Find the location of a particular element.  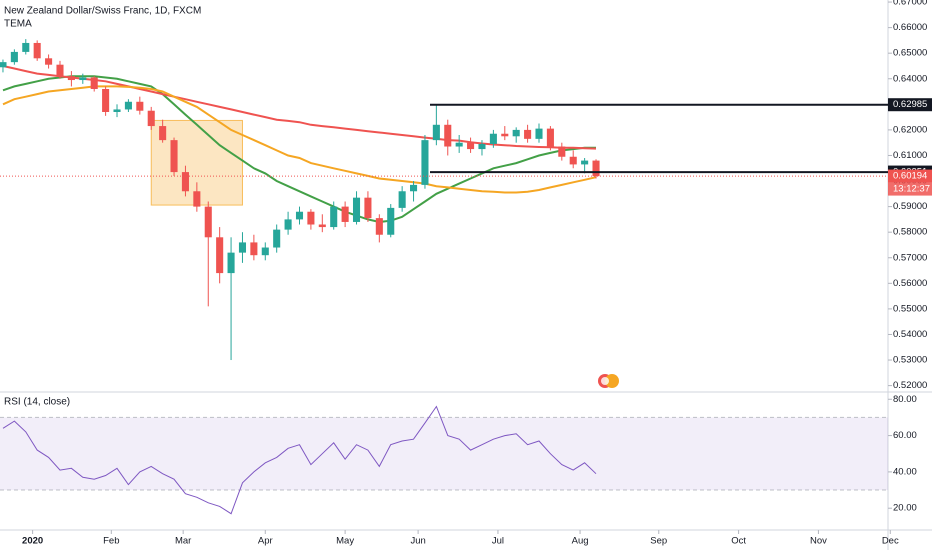

price-label: 0.62985 is located at coordinates (910, 104).